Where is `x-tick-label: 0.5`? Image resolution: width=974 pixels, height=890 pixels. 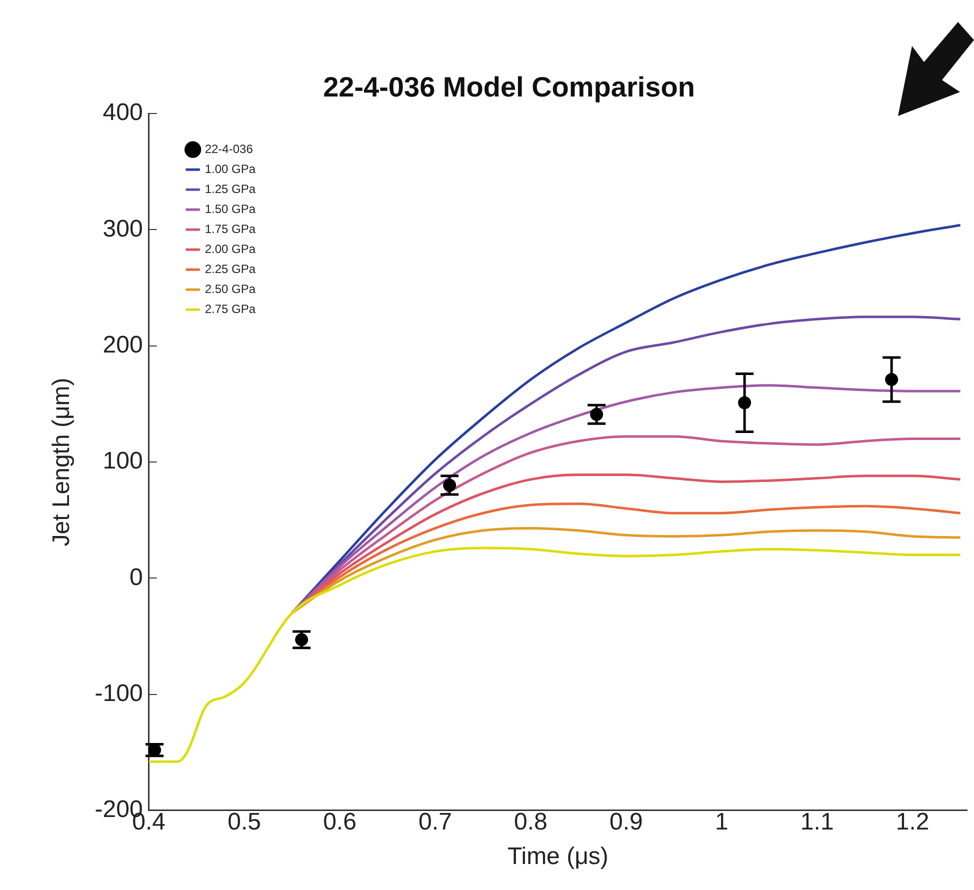
x-tick-label: 0.5 is located at coordinates (244, 822).